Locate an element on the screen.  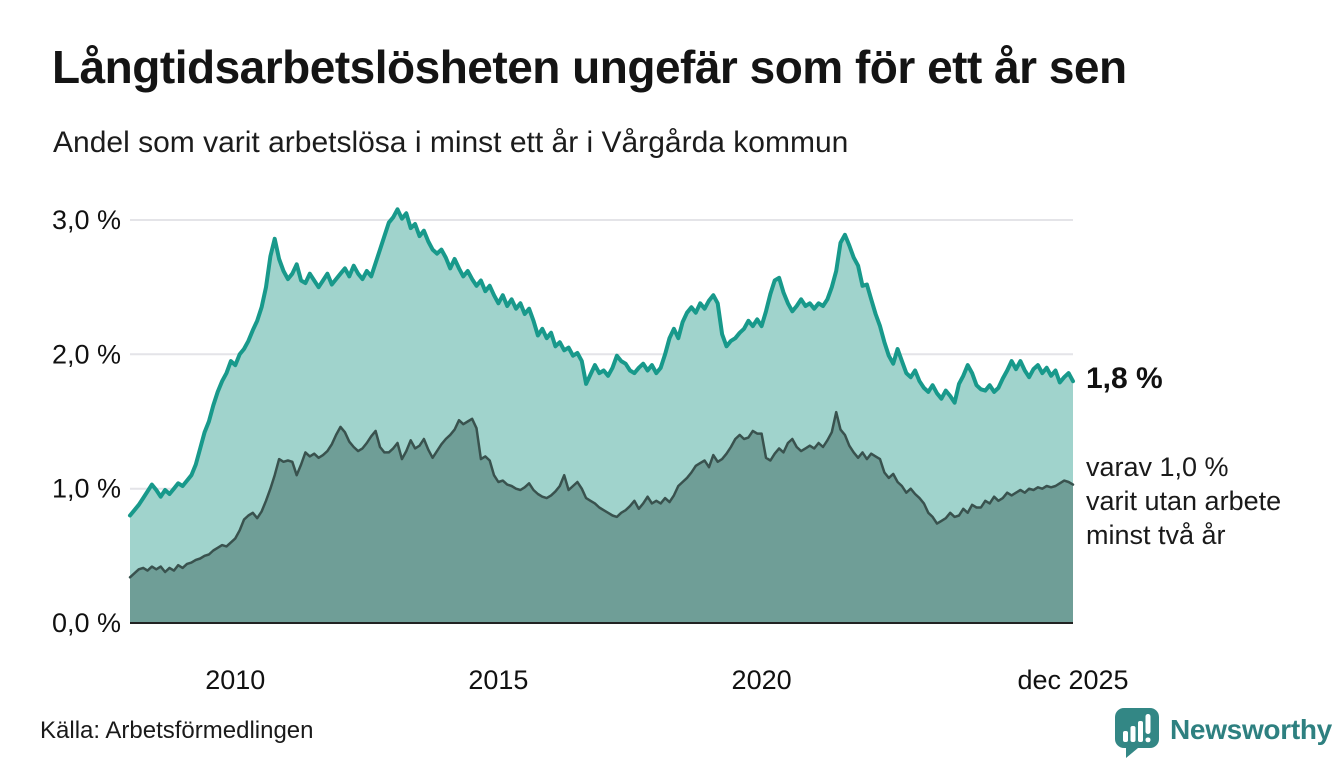
x-tick-label: 2020 is located at coordinates (762, 680).